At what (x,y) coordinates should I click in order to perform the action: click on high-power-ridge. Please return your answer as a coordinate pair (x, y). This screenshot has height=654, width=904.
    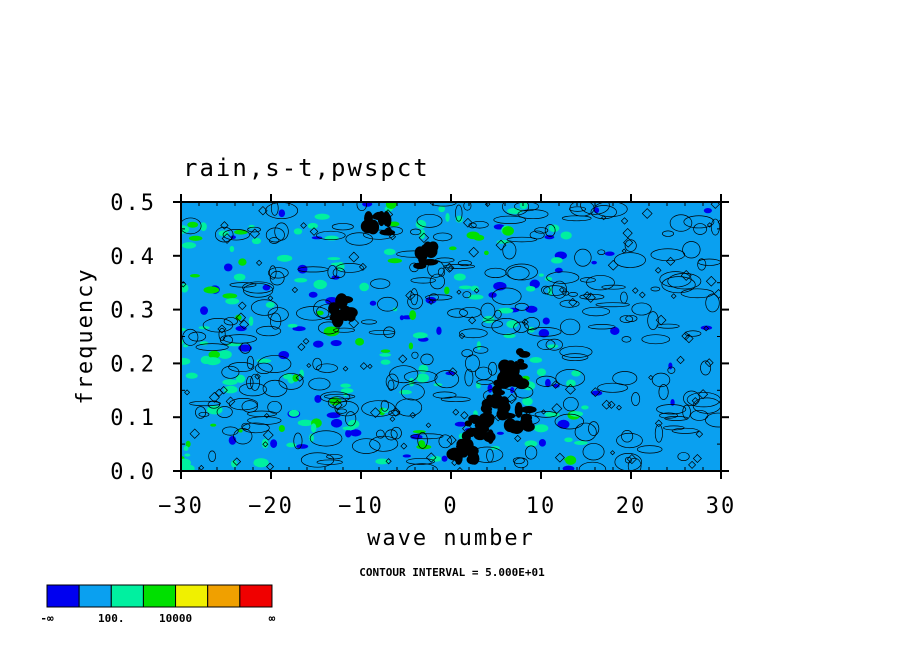
    Looking at the image, I should click on (512, 379).